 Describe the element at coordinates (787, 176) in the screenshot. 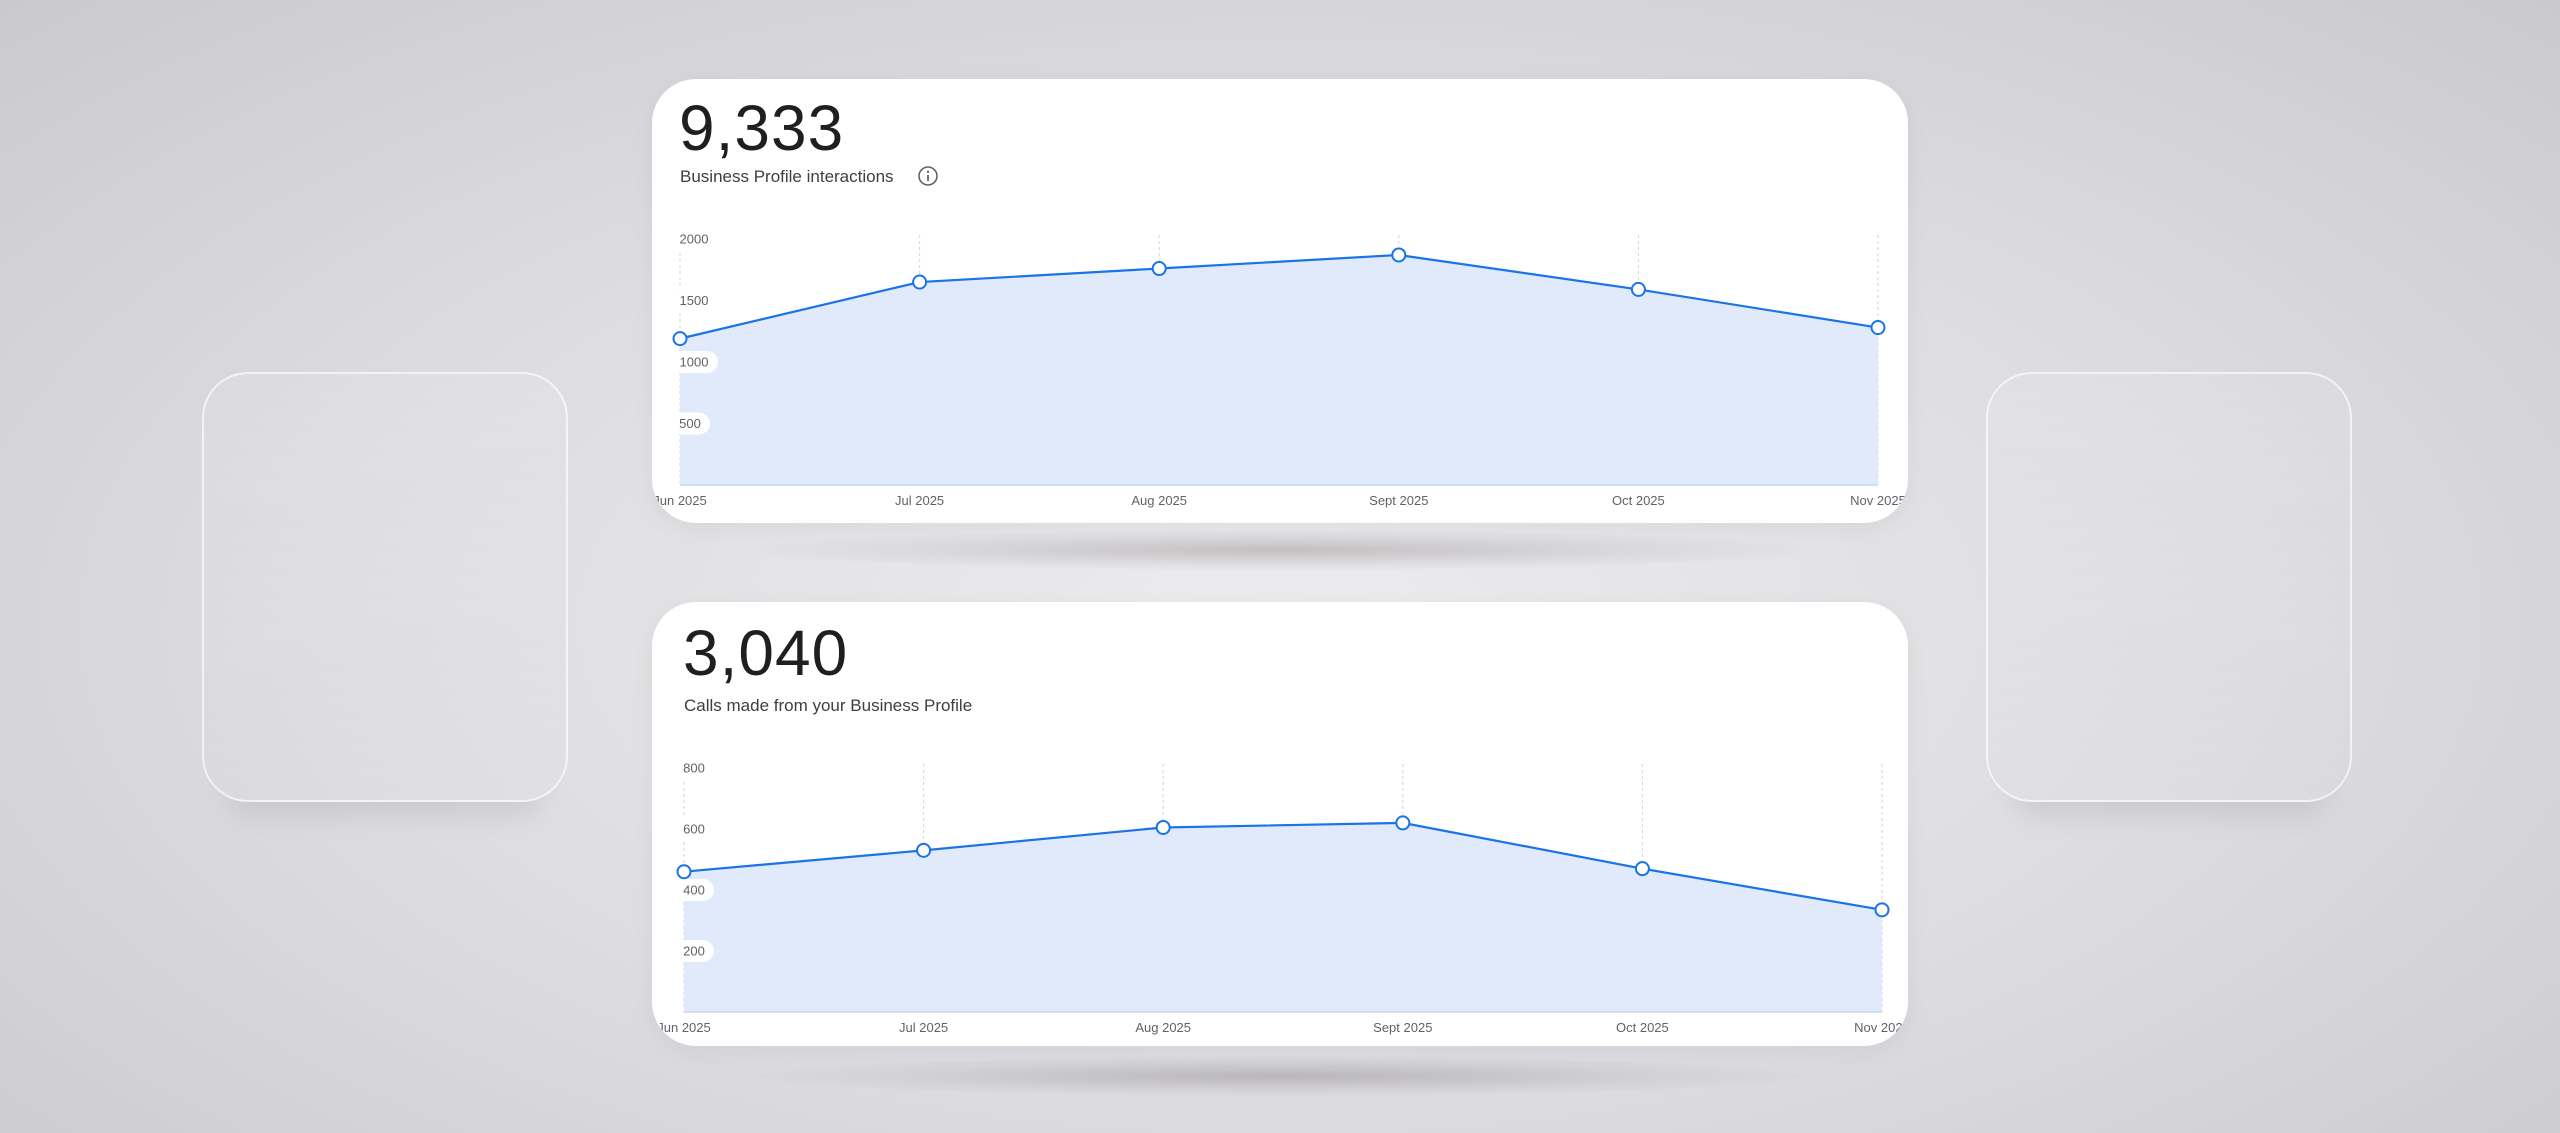

I see `metric-label: Business Profile interactions` at that location.